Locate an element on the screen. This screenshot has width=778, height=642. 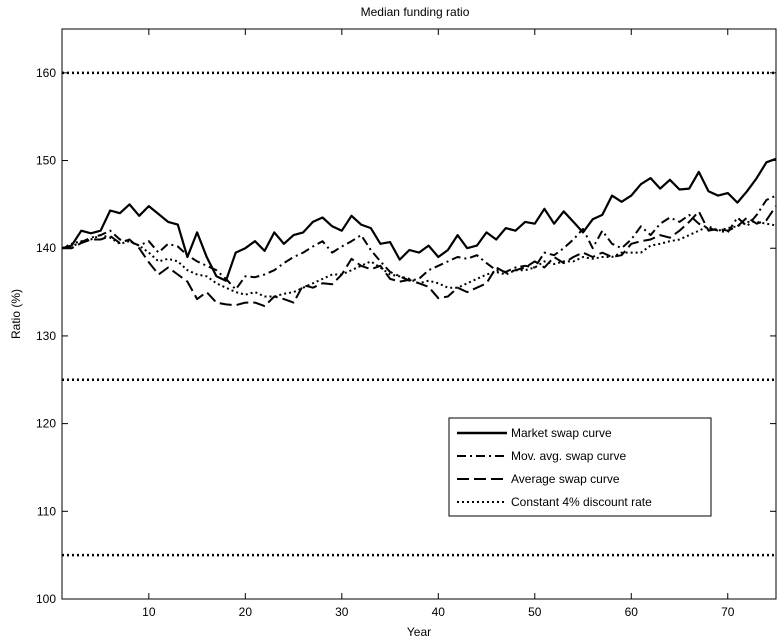
x-tick-label: 10 is located at coordinates (149, 612).